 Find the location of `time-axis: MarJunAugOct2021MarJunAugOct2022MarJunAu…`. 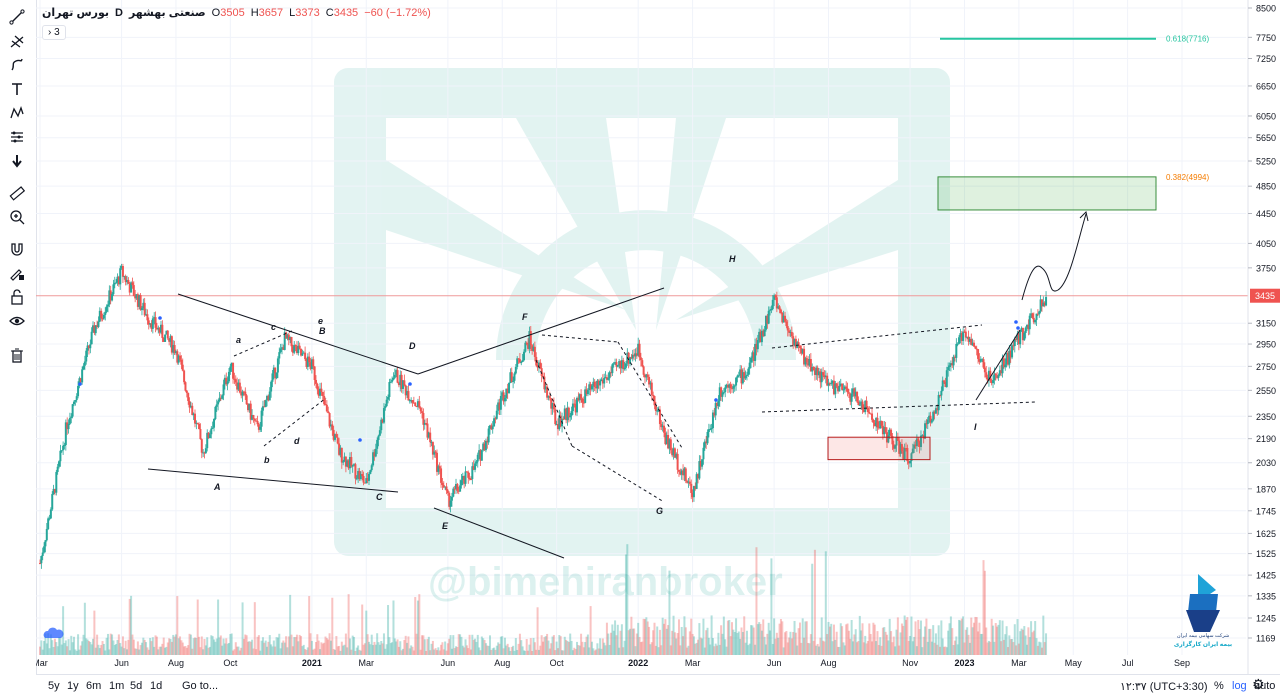

time-axis: MarJunAugOct2021MarJunAugOct2022MarJunAu… is located at coordinates (613, 663).